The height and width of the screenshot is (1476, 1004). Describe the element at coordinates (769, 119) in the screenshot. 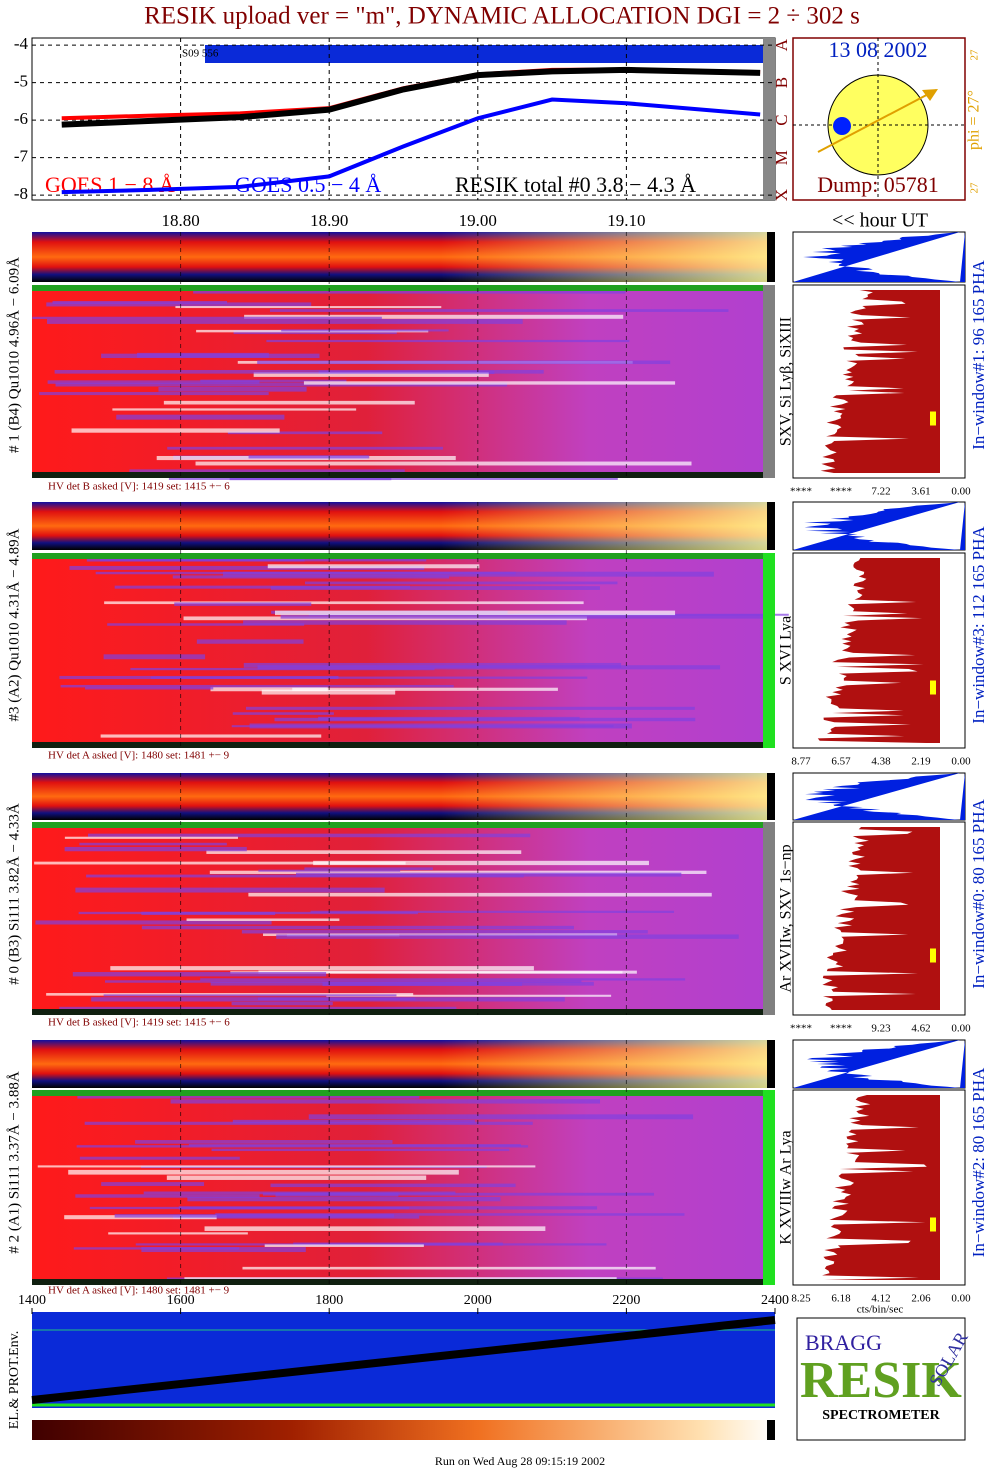

I see `class-strip` at that location.